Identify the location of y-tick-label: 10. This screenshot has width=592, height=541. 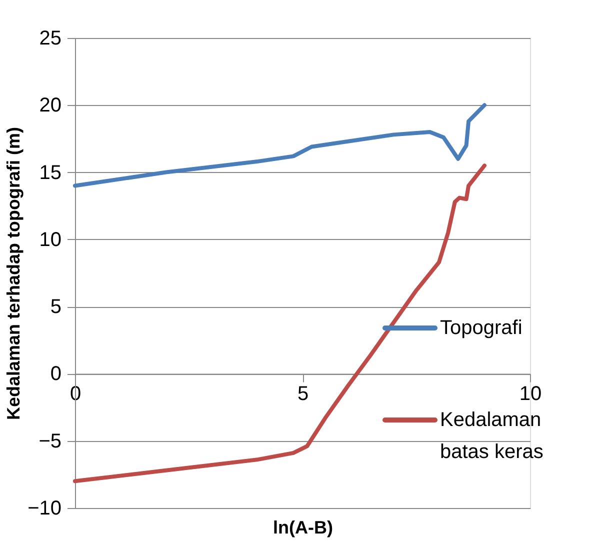
(50, 239).